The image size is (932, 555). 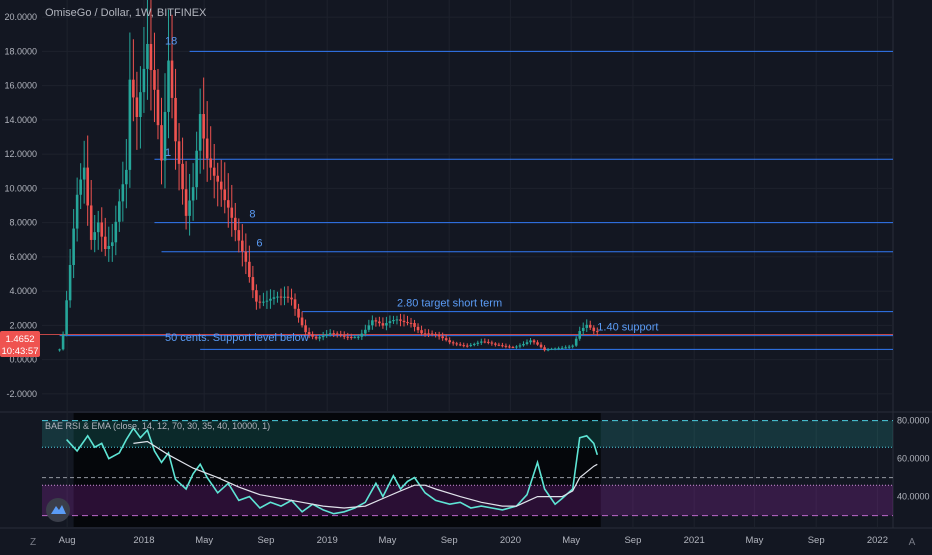 What do you see at coordinates (913, 459) in the screenshot?
I see `rsi-tick-label: 60.0000` at bounding box center [913, 459].